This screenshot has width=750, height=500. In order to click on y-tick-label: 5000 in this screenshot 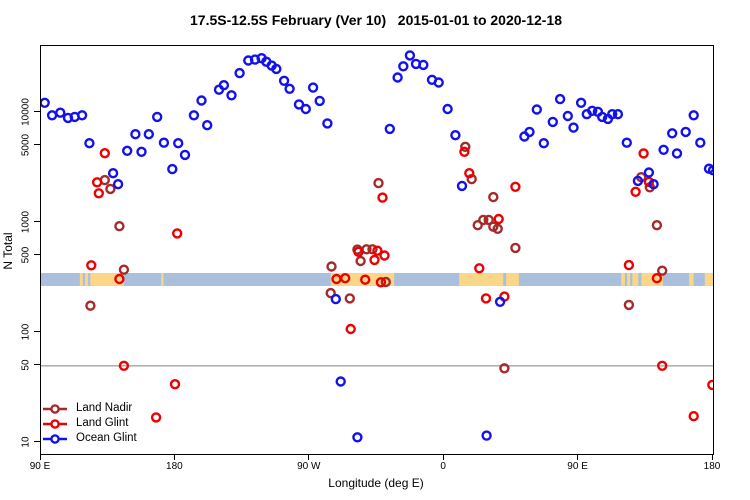, I will do `click(26, 144)`.